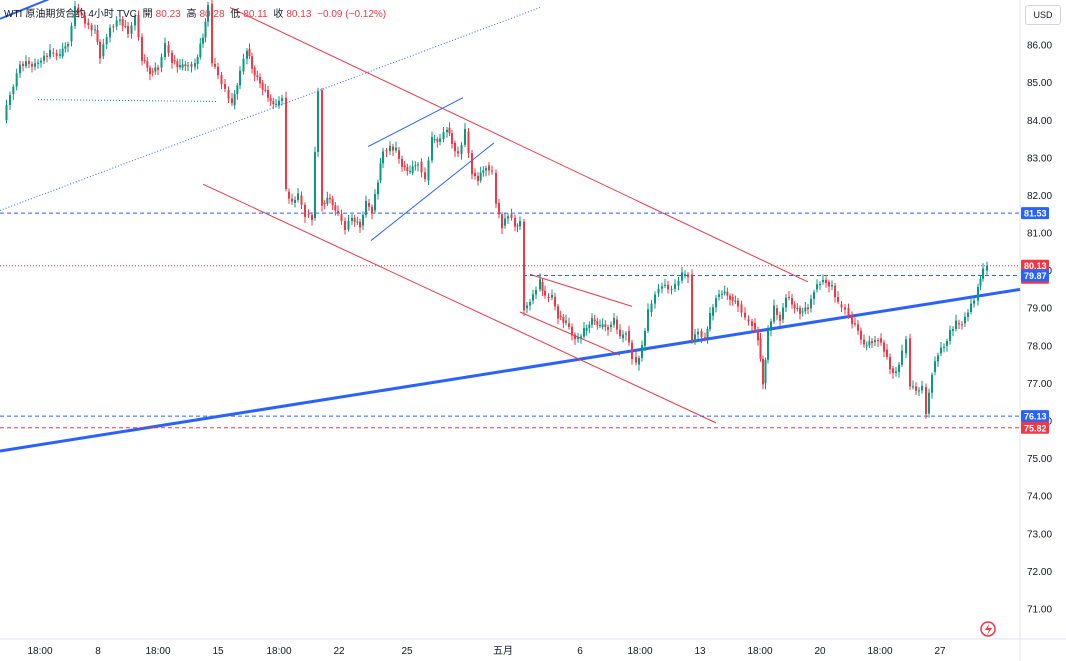 This screenshot has height=661, width=1066. Describe the element at coordinates (13, 14) in the screenshot. I see `symbol: WTI` at that location.